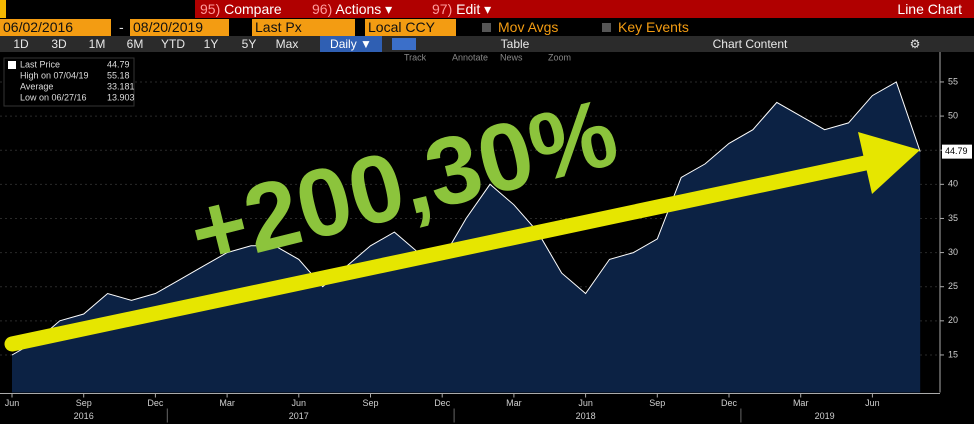  I want to click on menu-label: Actions ▾, so click(364, 9).